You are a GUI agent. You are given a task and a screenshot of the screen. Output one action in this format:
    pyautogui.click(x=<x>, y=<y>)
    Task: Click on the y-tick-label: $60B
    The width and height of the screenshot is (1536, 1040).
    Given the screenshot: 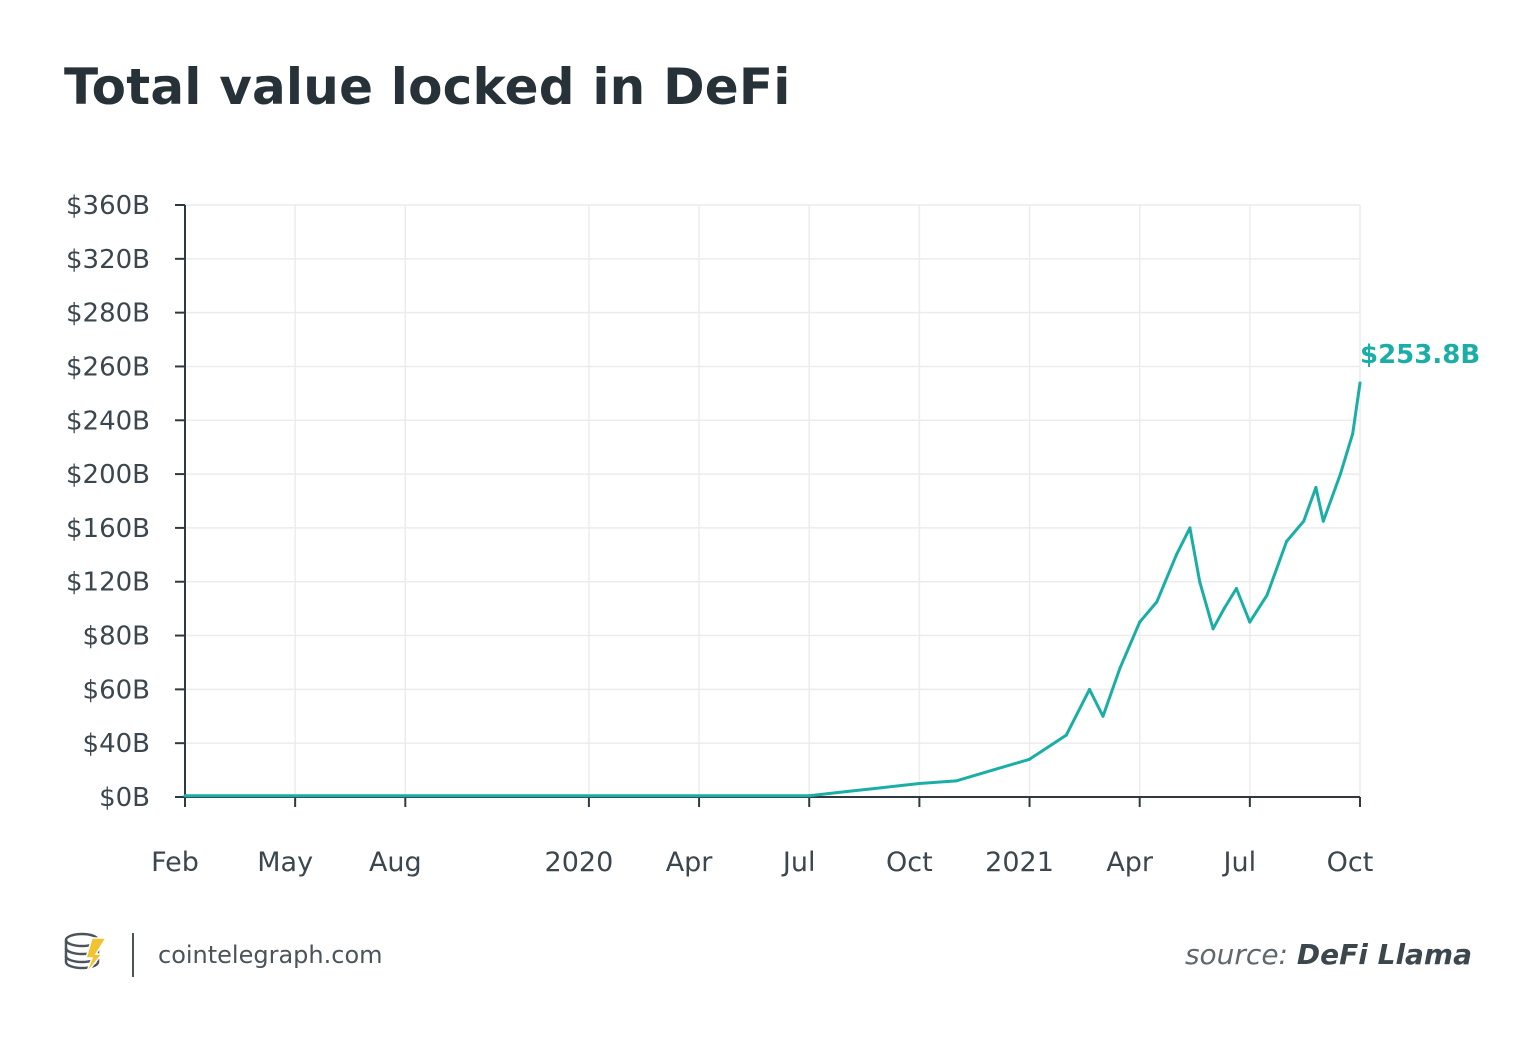 What is the action you would take?
    pyautogui.click(x=116, y=690)
    